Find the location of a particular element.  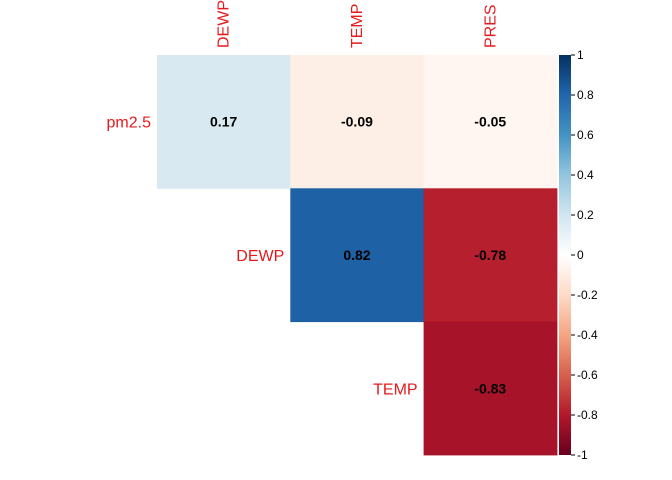

row-label-dewp: DEWP is located at coordinates (260, 256).